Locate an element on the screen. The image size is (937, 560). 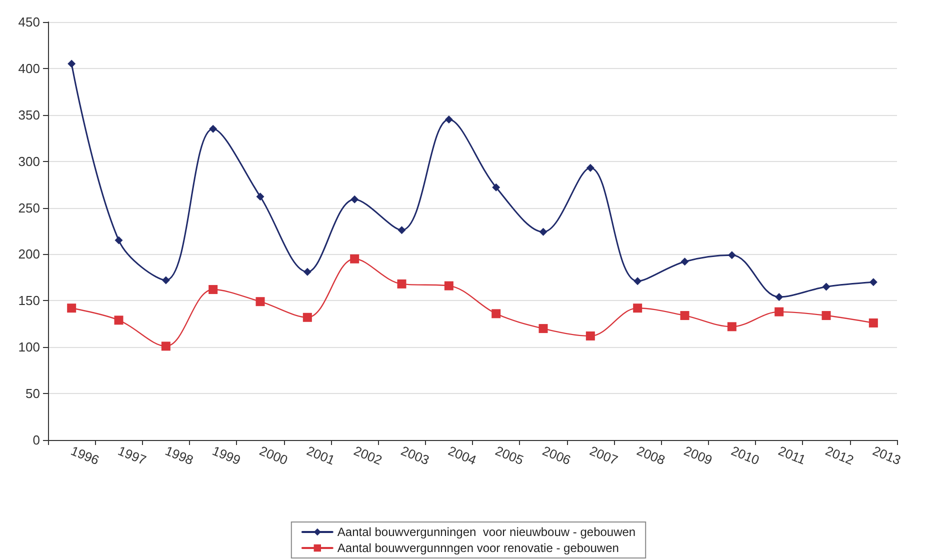
x-tick-label: 1997 is located at coordinates (132, 455).